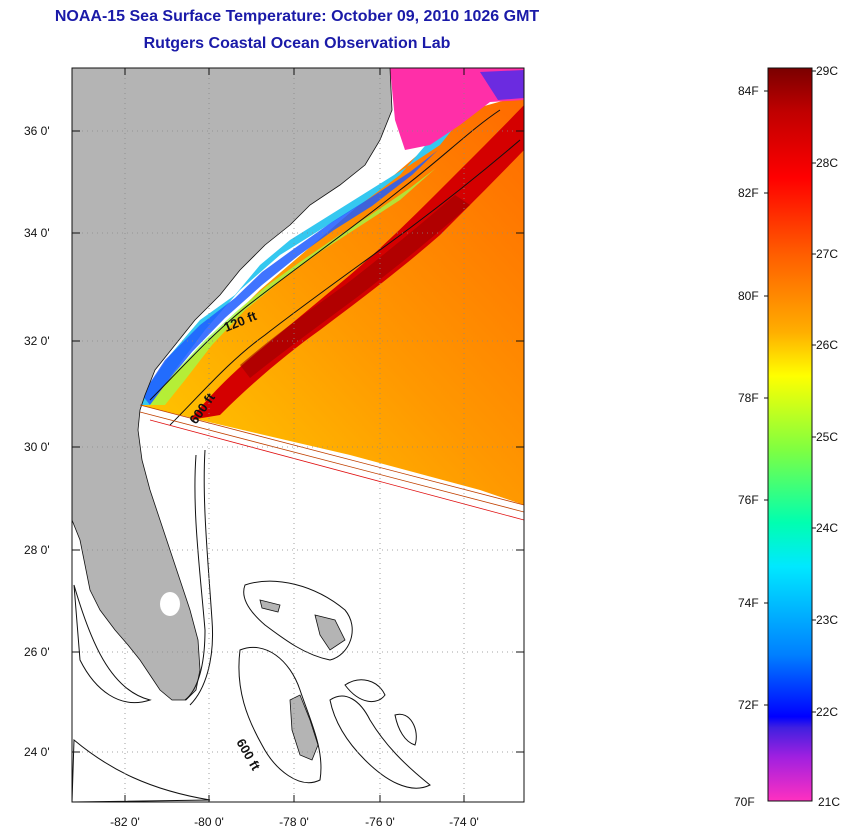 The width and height of the screenshot is (849, 832). Describe the element at coordinates (37, 341) in the screenshot. I see `lat-label: 32 0'` at that location.